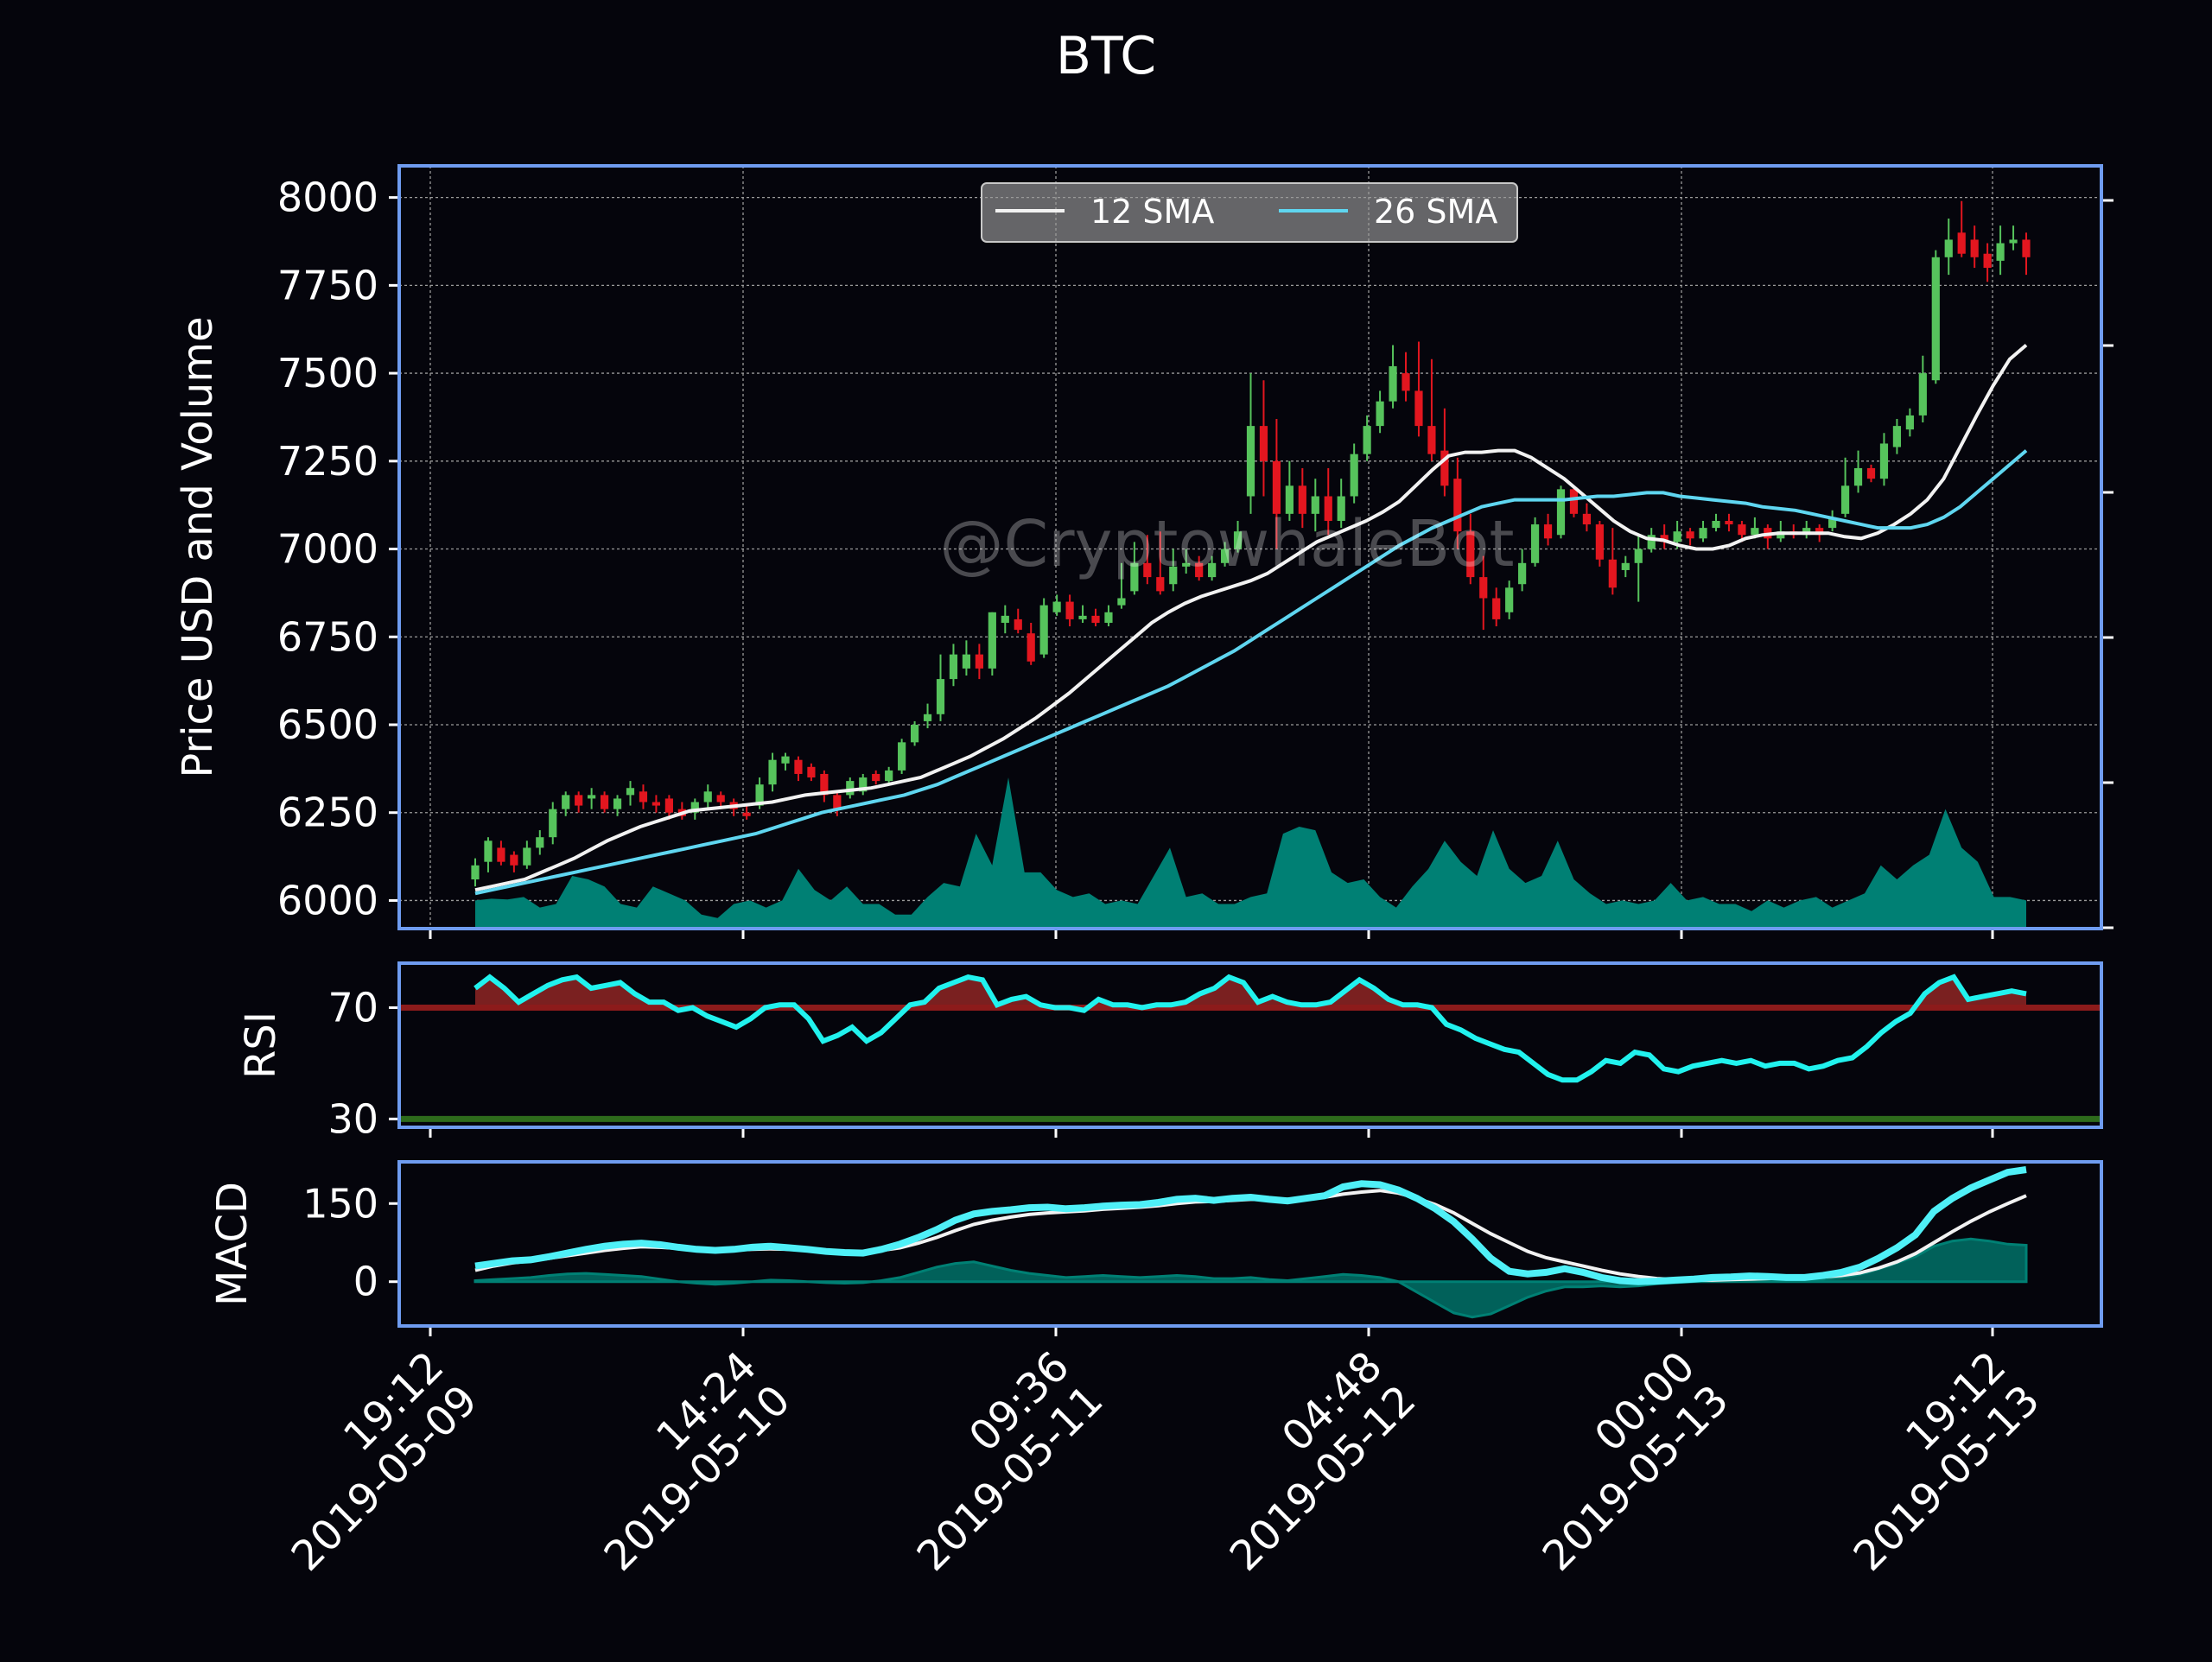 The height and width of the screenshot is (1662, 2212). What do you see at coordinates (340, 1203) in the screenshot?
I see `y-tick-label: 150` at bounding box center [340, 1203].